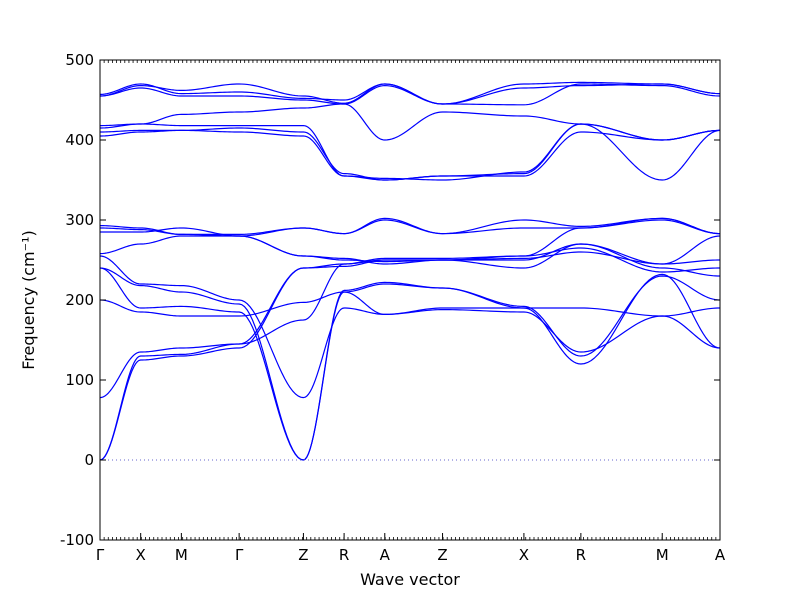 The width and height of the screenshot is (800, 600). What do you see at coordinates (79, 220) in the screenshot?
I see `y-tick-label: 300` at bounding box center [79, 220].